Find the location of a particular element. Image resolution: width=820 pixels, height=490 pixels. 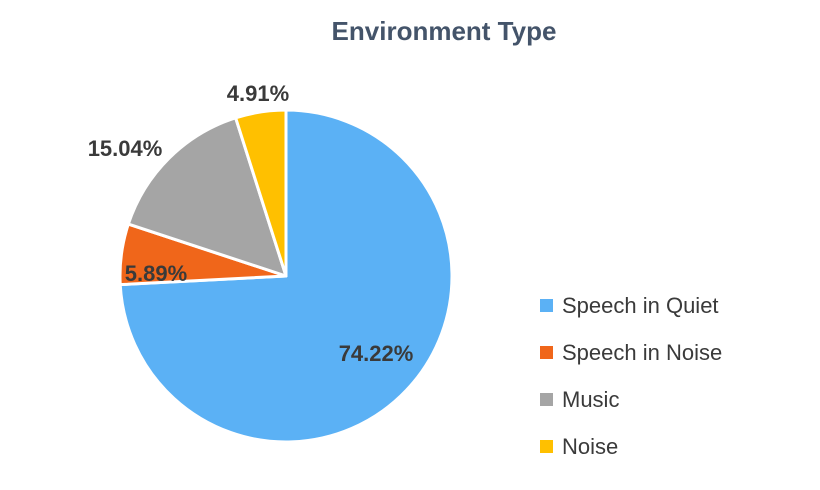

data-label-speech-in-quiet: 74.22% is located at coordinates (376, 353).